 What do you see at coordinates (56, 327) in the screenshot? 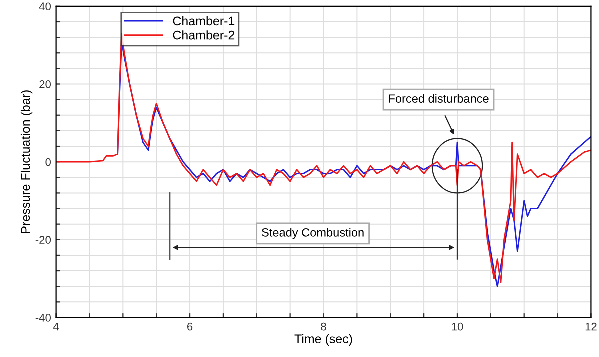
I see `x-tick-label: 4` at bounding box center [56, 327].